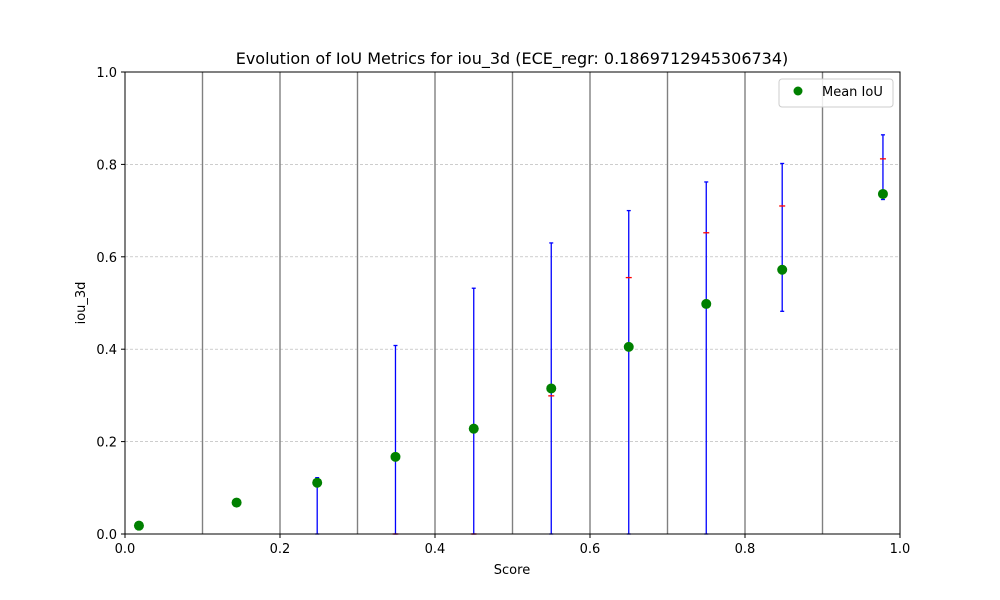 This screenshot has width=1000, height=600. I want to click on y-tick-label-3: 0.6, so click(106, 258).